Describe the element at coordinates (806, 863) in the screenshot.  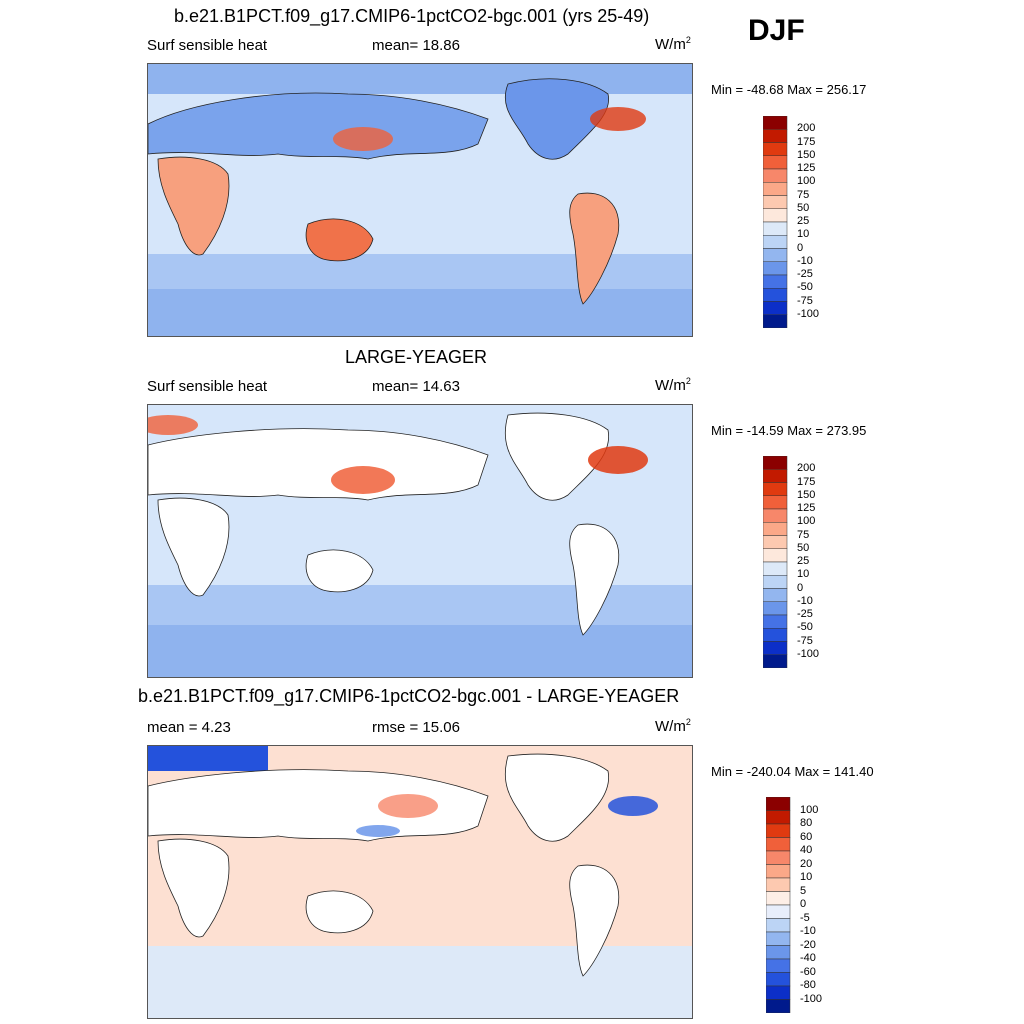
I see `colorbar-tick-label: 20` at that location.